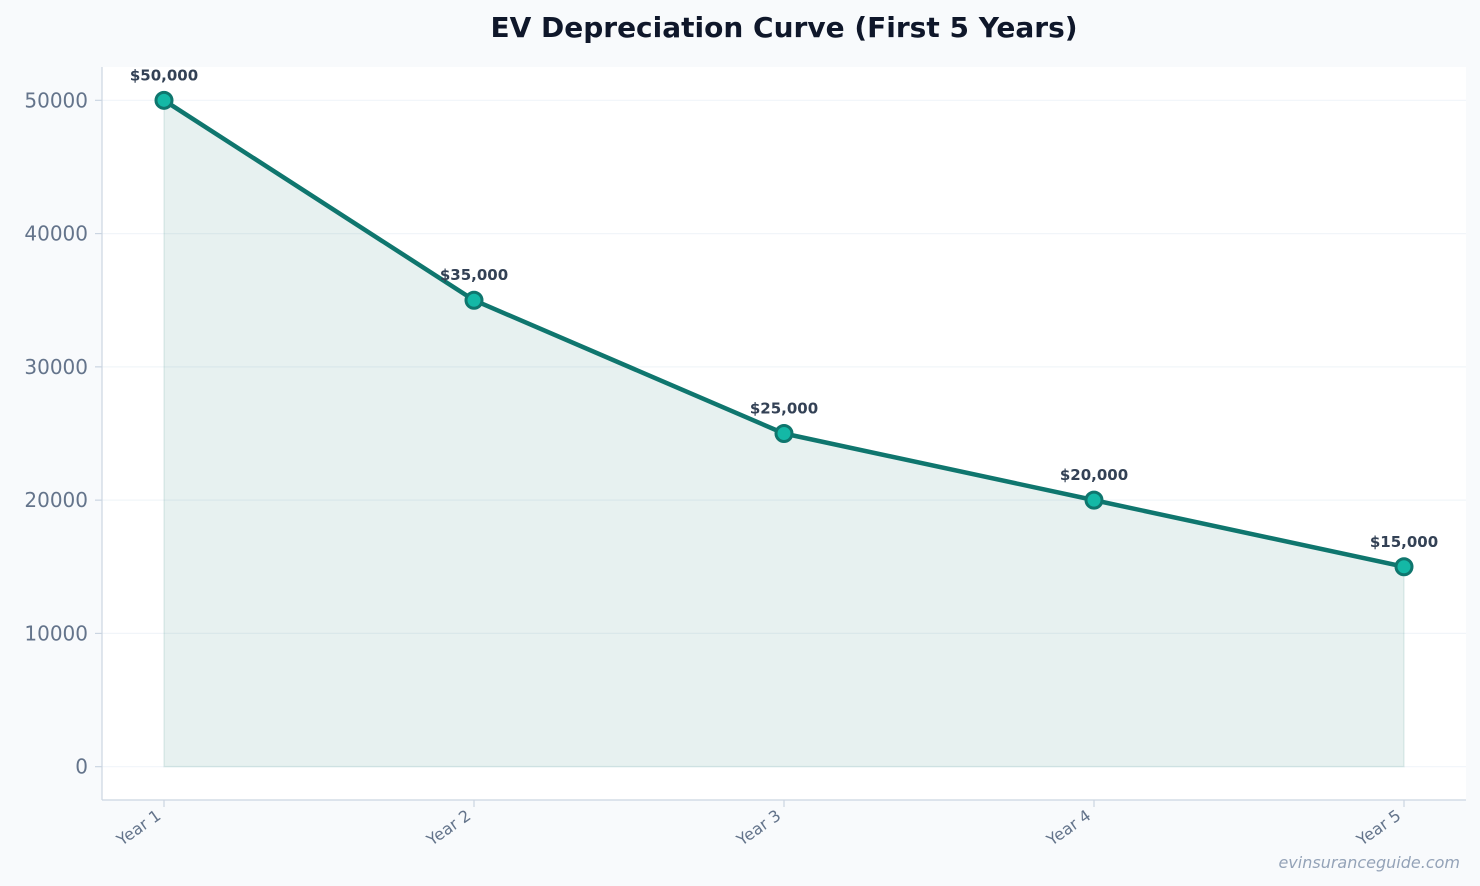  Describe the element at coordinates (56, 367) in the screenshot. I see `y-tick-label: 30000` at that location.